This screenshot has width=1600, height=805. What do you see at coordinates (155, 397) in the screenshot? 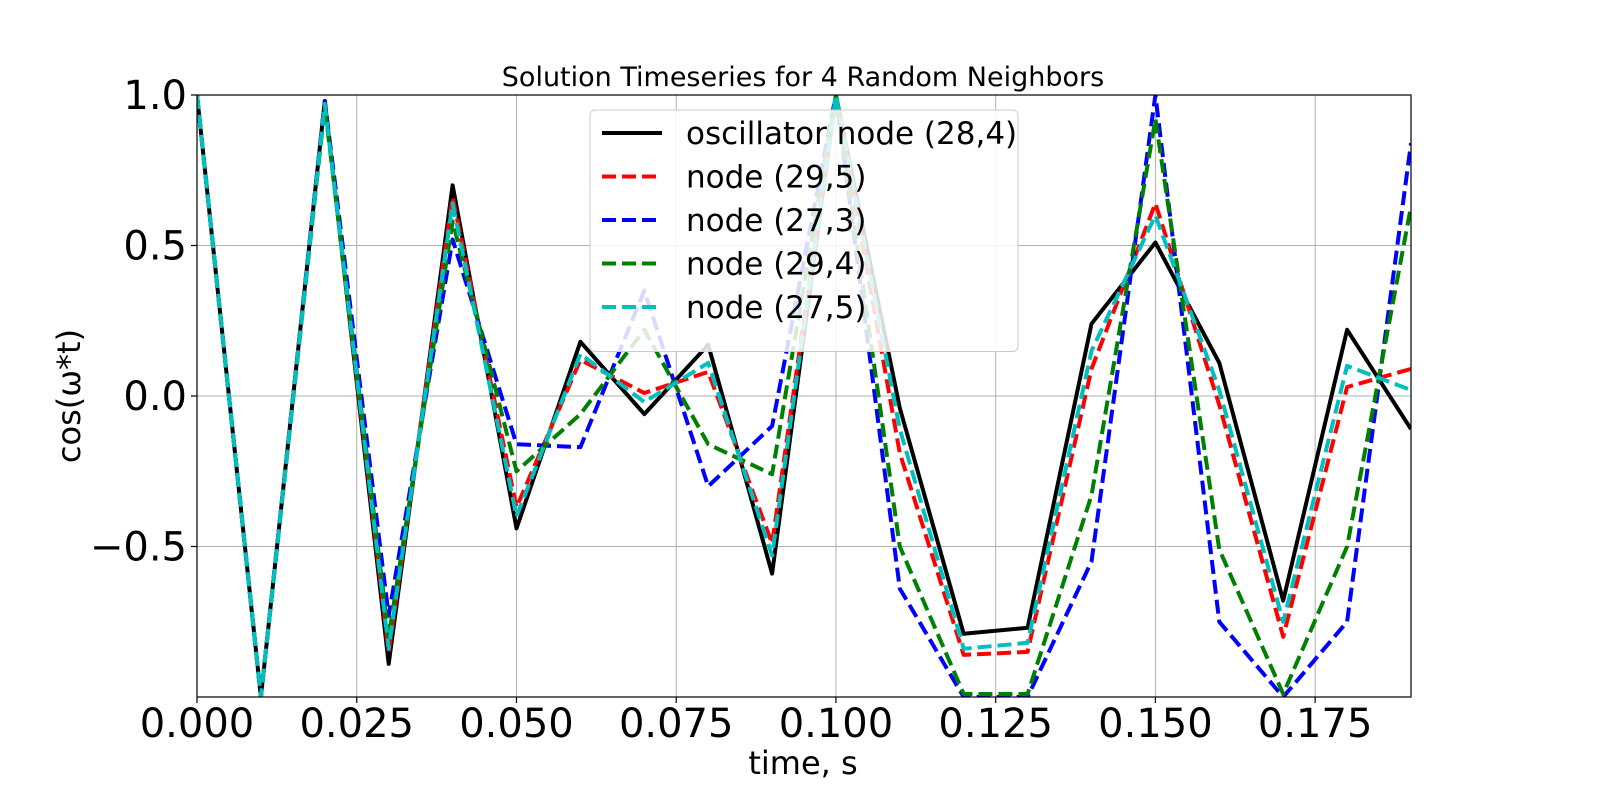
I see `y-tick-label: 0.0` at bounding box center [155, 397].